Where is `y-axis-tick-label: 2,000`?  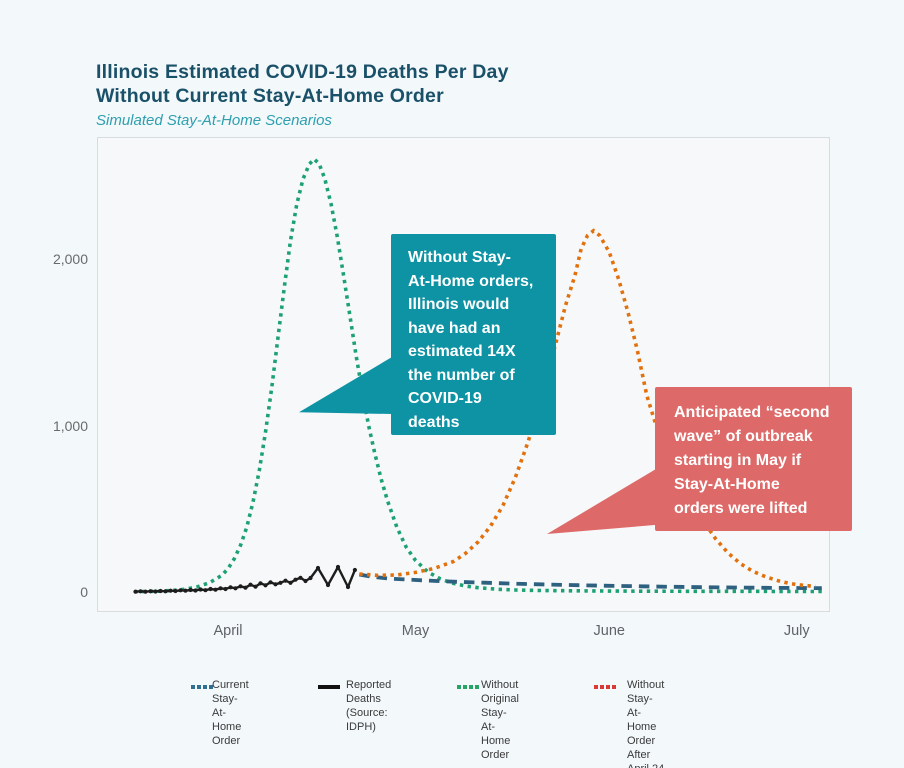 y-axis-tick-label: 2,000 is located at coordinates (70, 259).